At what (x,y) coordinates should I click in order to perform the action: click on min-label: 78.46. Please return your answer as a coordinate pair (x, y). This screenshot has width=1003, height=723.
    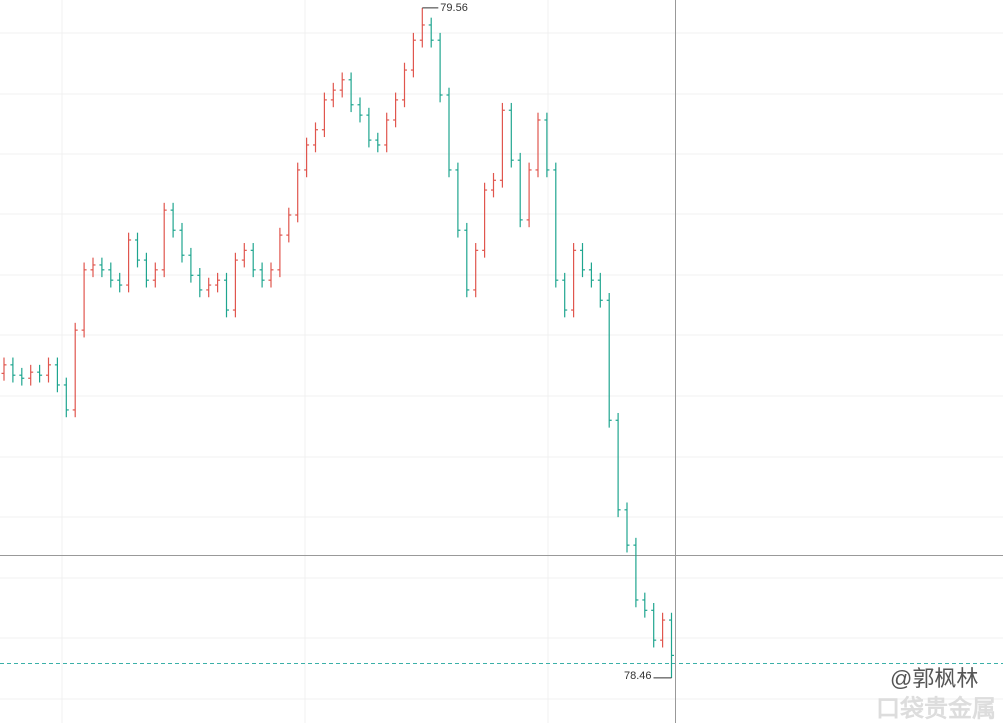
    Looking at the image, I should click on (638, 676).